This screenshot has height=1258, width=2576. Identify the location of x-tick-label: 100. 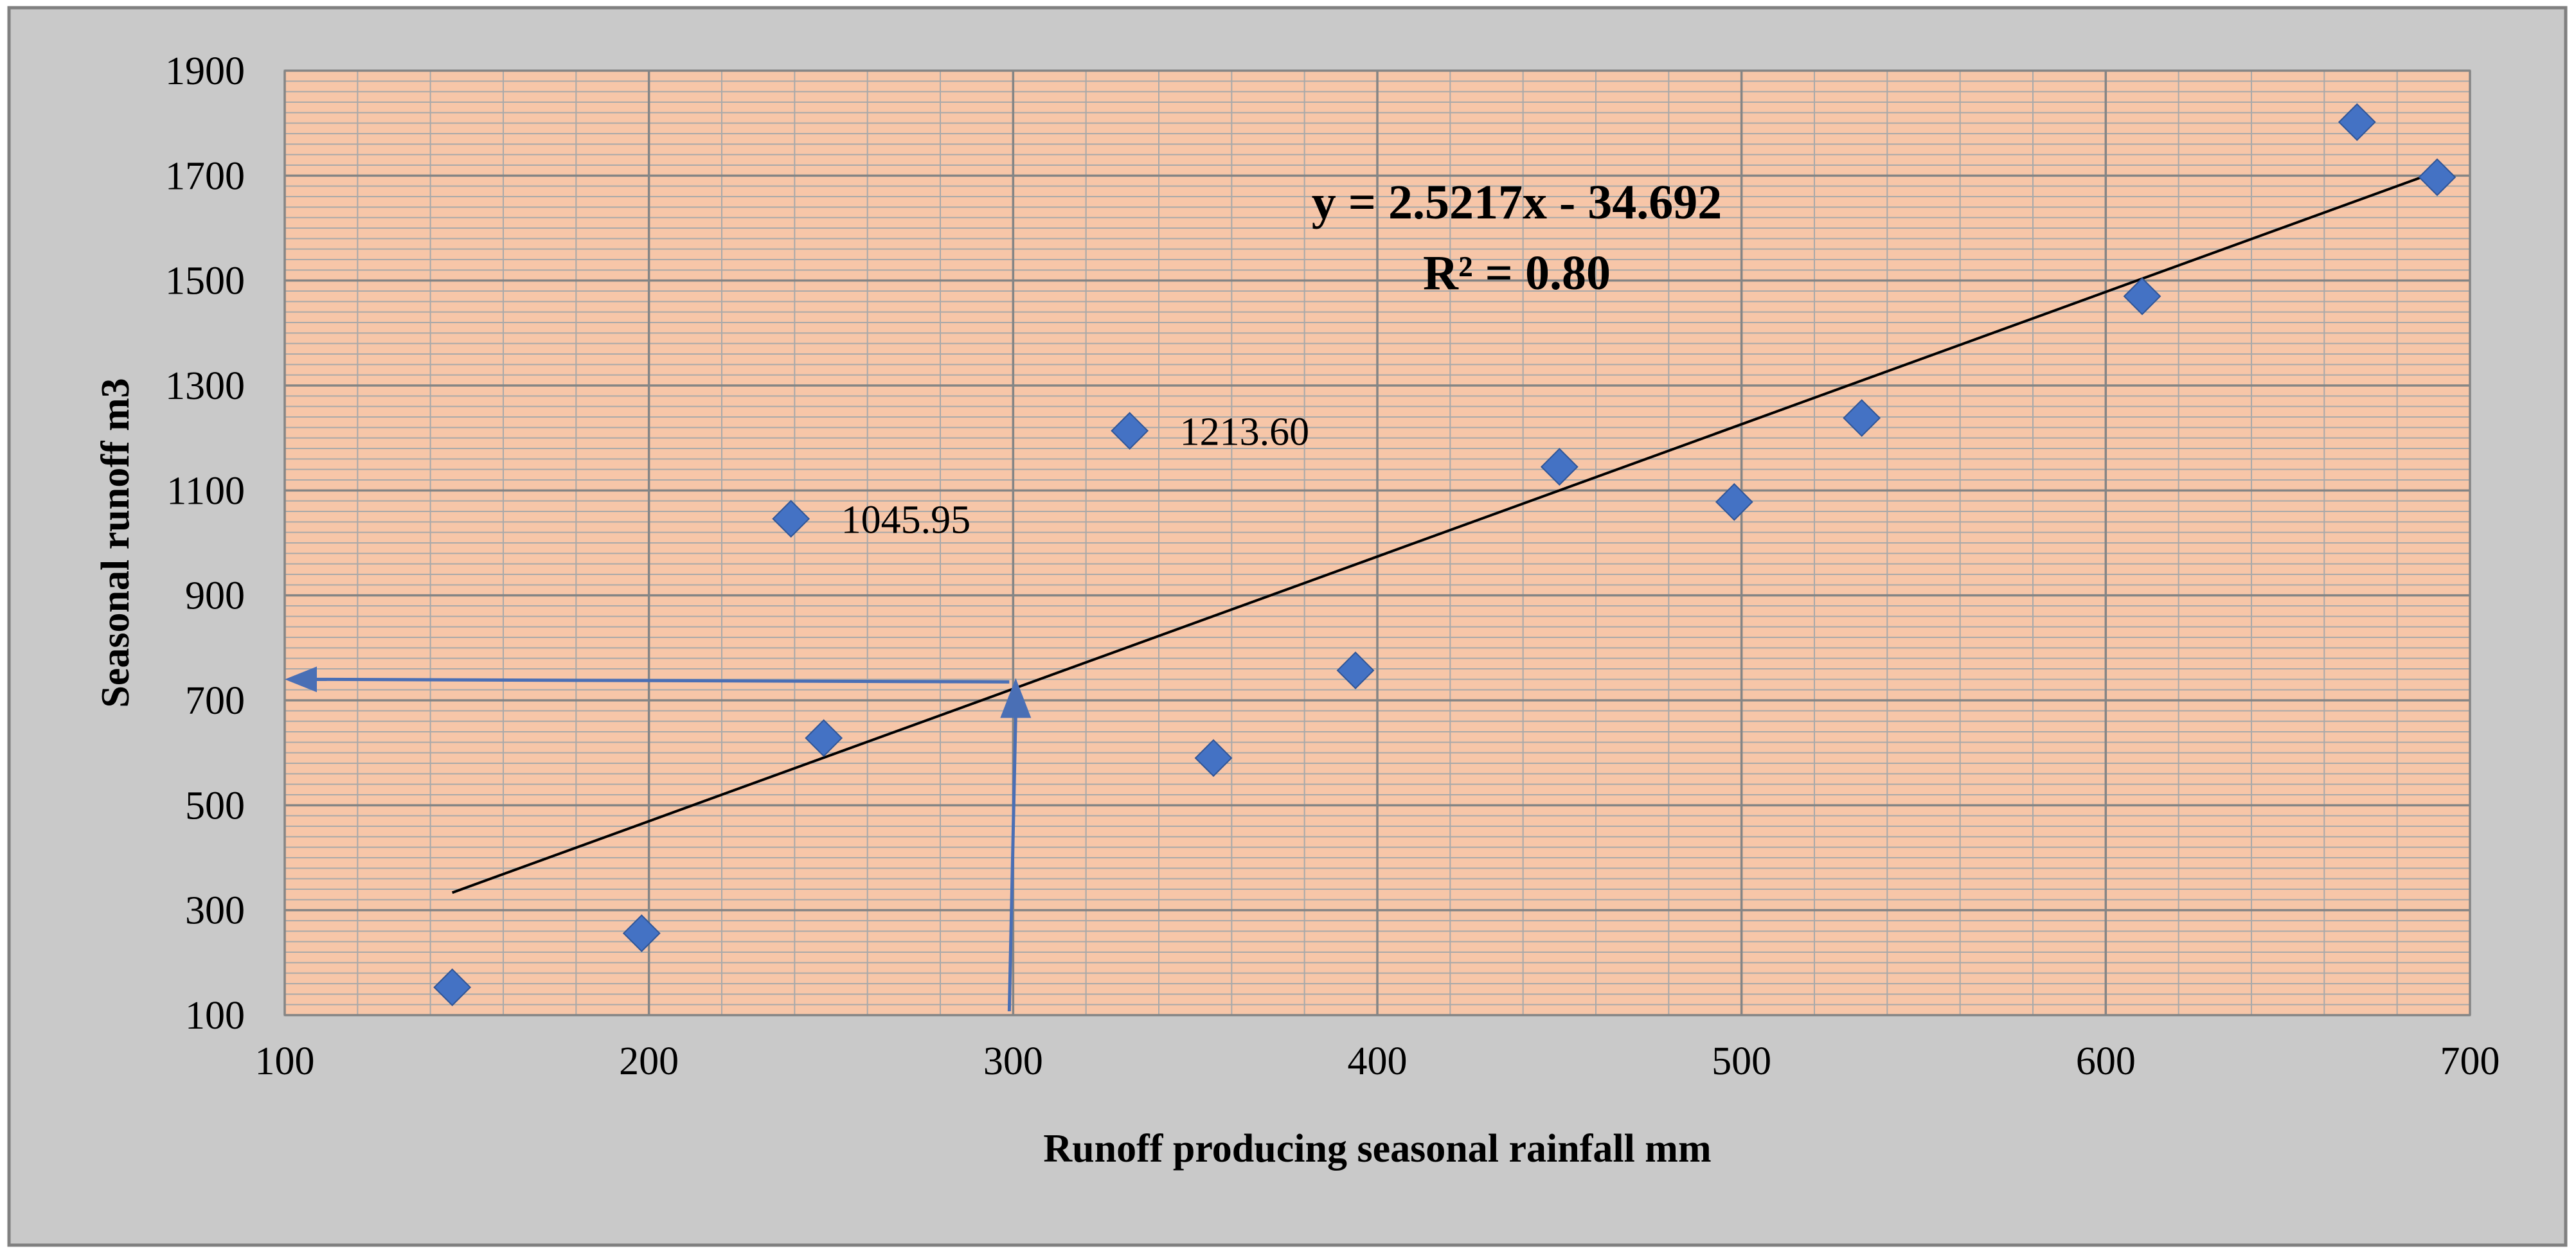
(285, 1061).